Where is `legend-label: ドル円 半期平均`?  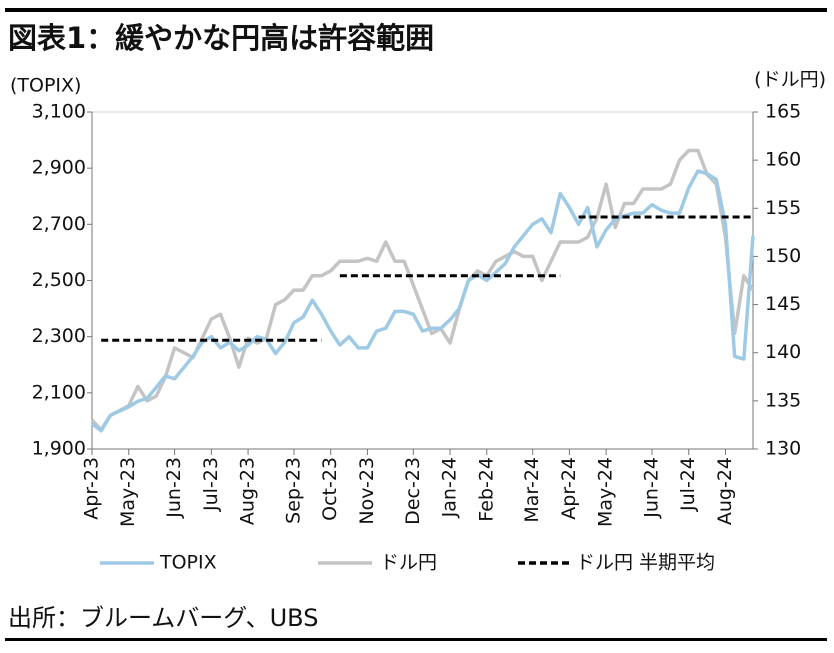 legend-label: ドル円 半期平均 is located at coordinates (645, 563).